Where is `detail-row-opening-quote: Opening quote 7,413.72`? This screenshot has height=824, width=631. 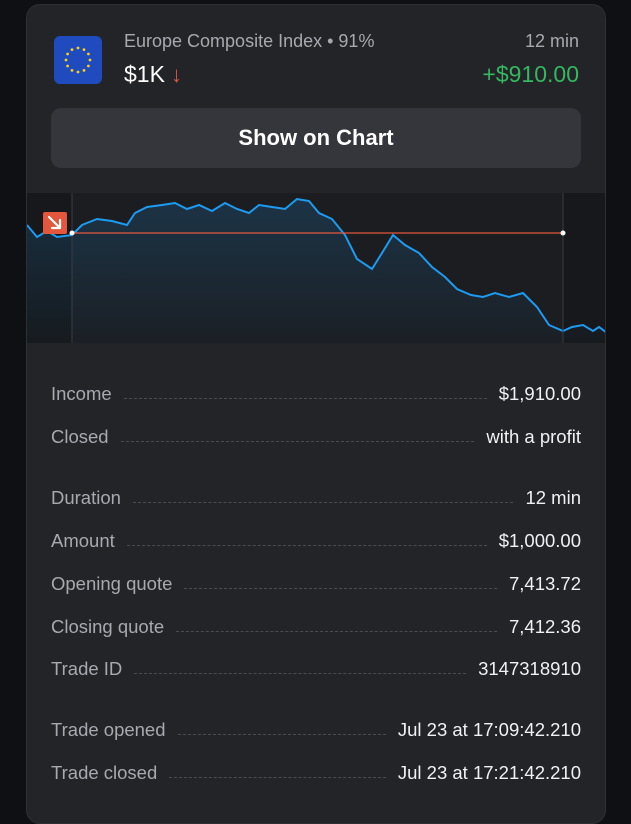
detail-row-opening-quote: Opening quote 7,413.72 is located at coordinates (316, 580).